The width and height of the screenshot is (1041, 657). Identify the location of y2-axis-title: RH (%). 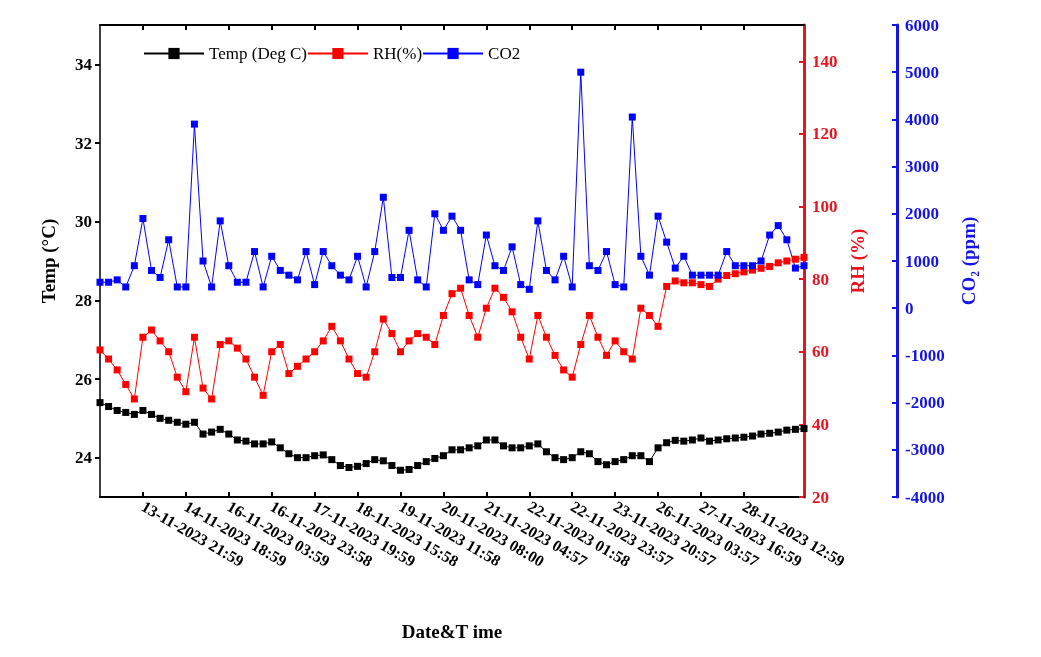
(858, 261).